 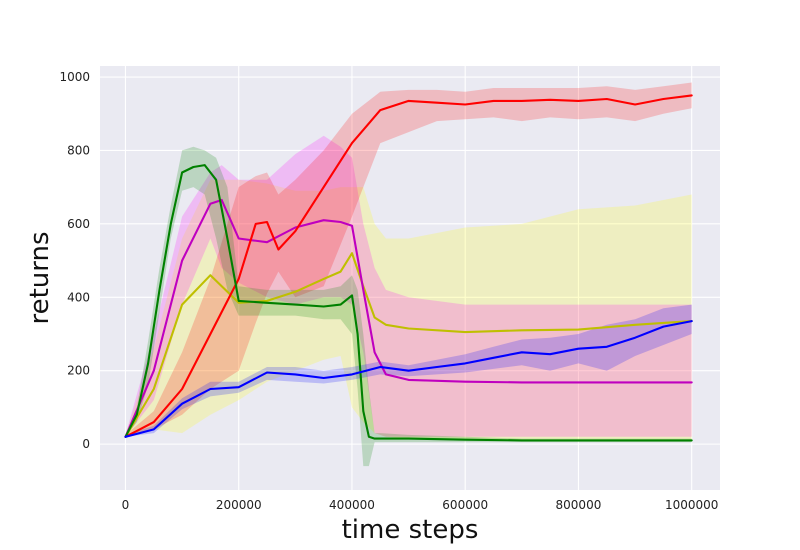 What do you see at coordinates (86, 444) in the screenshot?
I see `y-tick-label: 0` at bounding box center [86, 444].